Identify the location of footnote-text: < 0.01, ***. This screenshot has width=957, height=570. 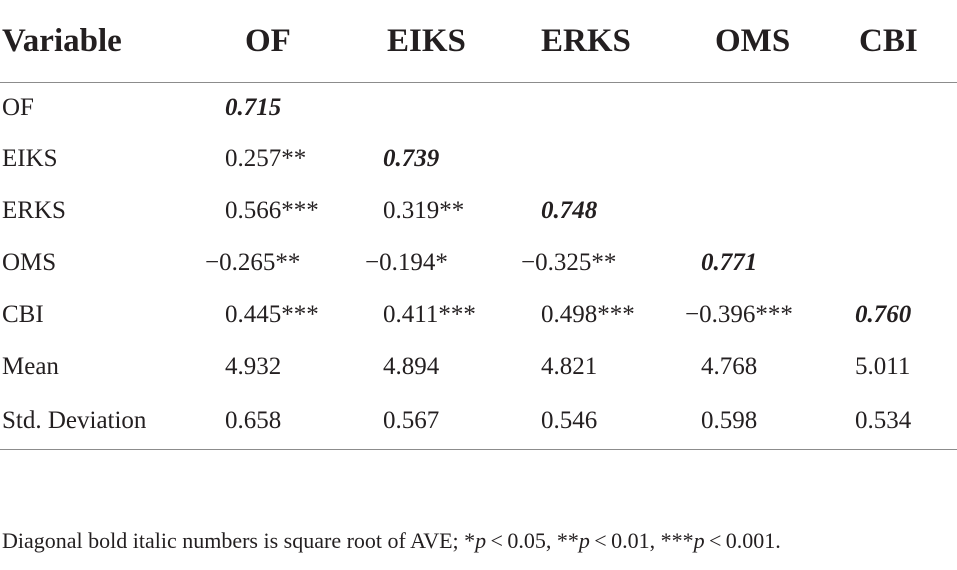
(641, 540).